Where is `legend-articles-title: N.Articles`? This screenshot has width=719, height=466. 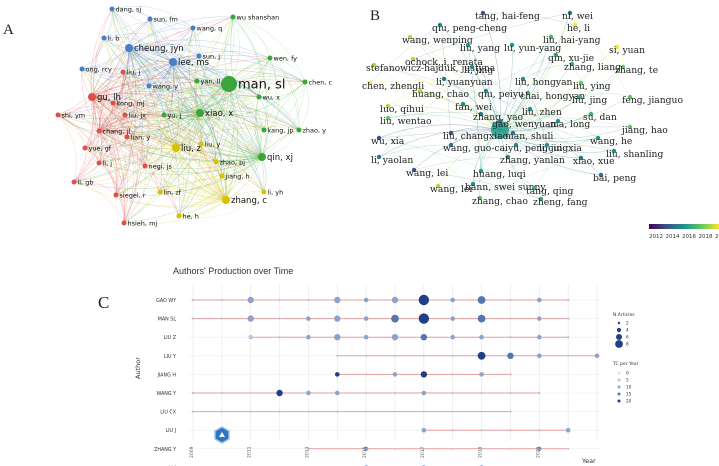
legend-articles-title: N.Articles is located at coordinates (624, 315).